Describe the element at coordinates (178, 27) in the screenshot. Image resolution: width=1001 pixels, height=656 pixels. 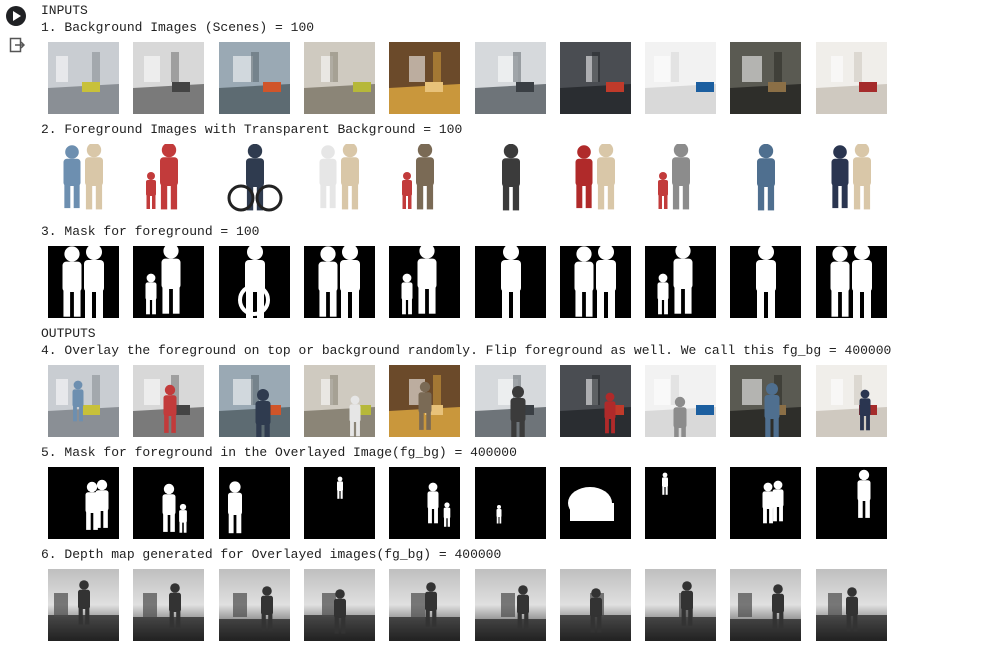
I see `section-title-bg: 1. Background Images (Scenes) = 100` at that location.